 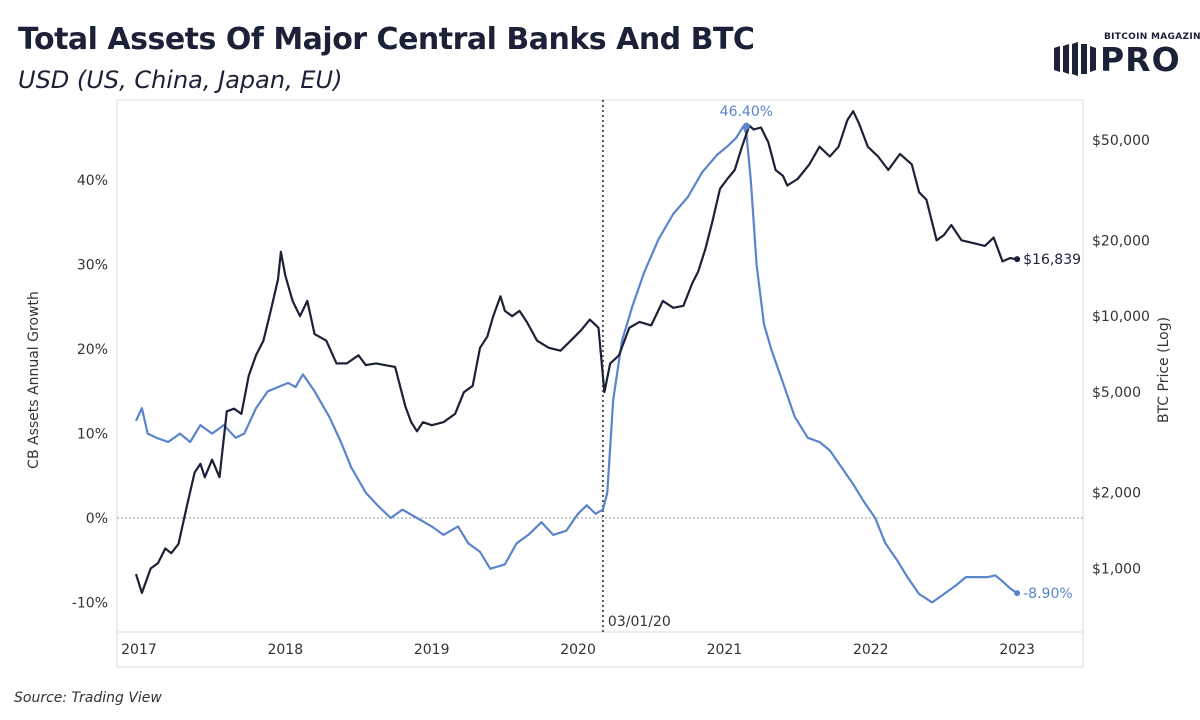 I want to click on brand-logo: BITCOIN MAGAZINE PRO, so click(x=1126, y=56).